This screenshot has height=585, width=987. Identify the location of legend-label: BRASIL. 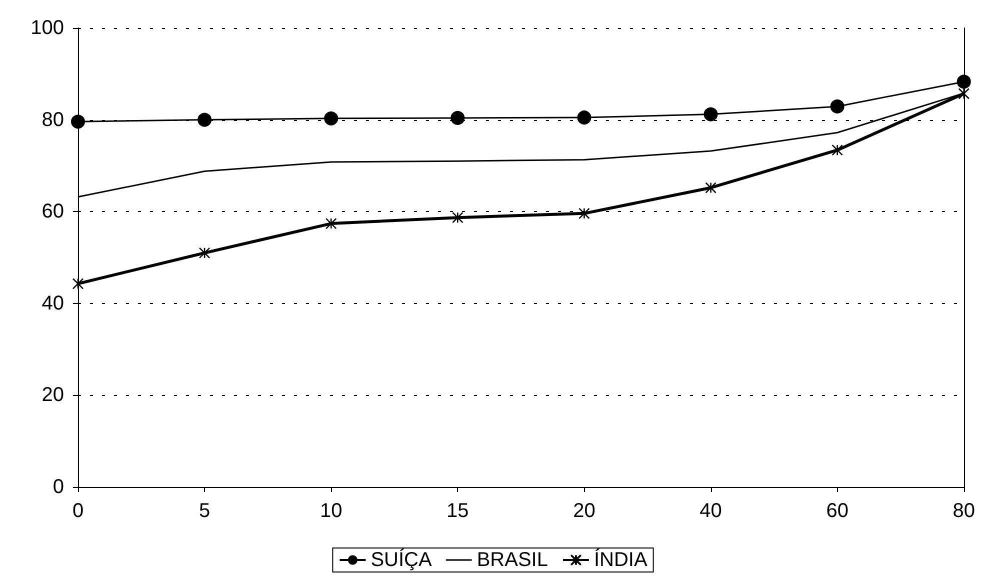
(512, 560).